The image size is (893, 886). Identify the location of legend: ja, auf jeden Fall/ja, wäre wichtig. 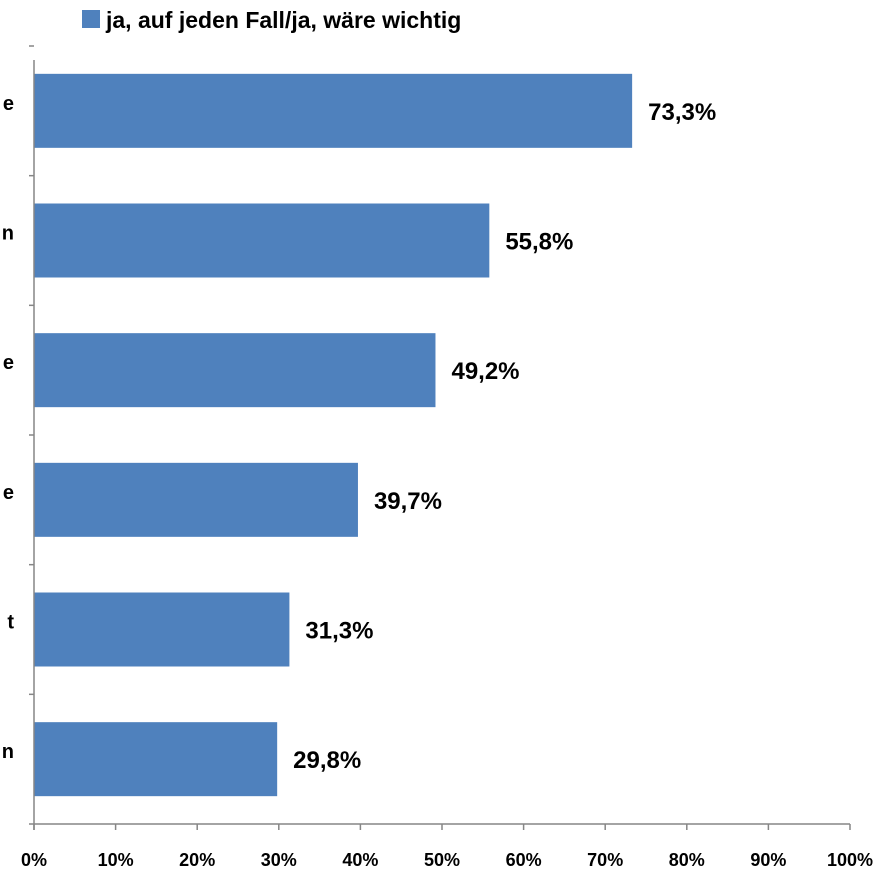
(271, 20).